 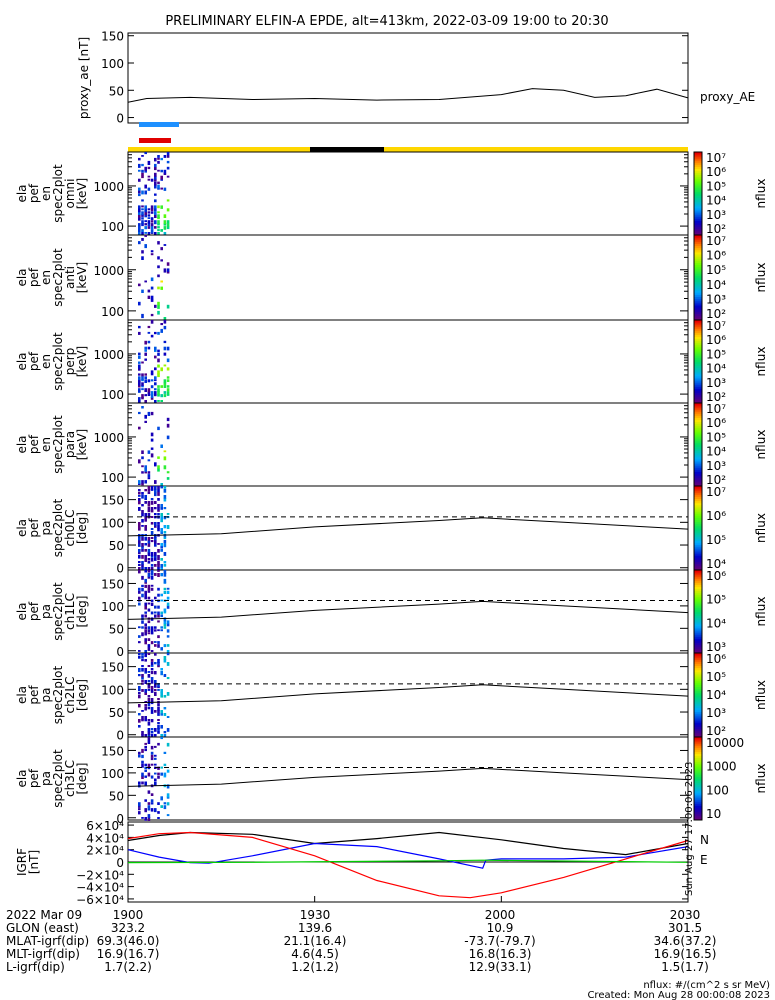 I want to click on igrf-ytick-label: −2×10⁴, so click(x=100, y=875).